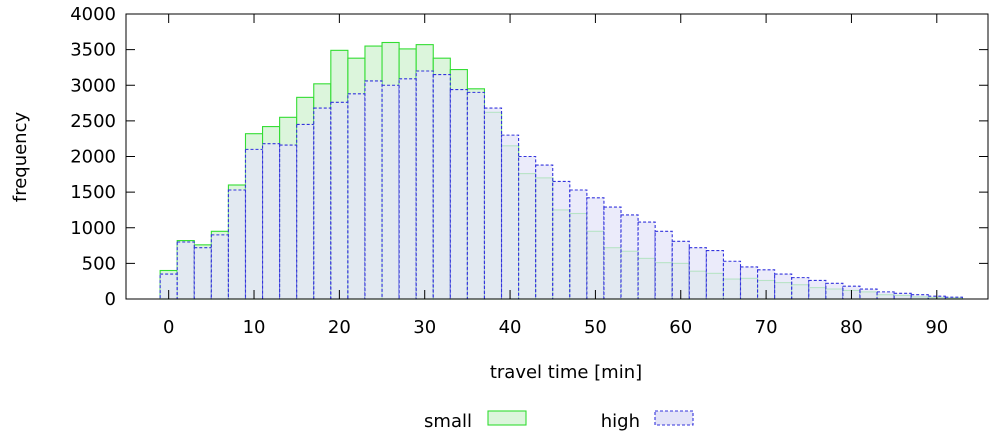  Describe the element at coordinates (595, 327) in the screenshot. I see `x-tick-label: 50` at that location.